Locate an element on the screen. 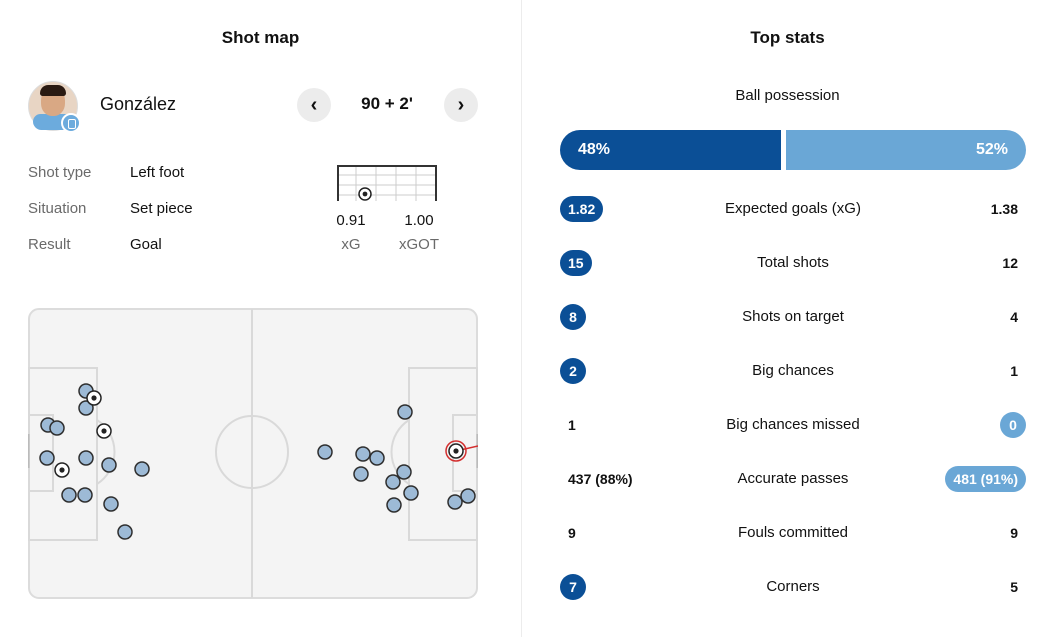 The width and height of the screenshot is (1053, 637). stat-home-value: 8 is located at coordinates (573, 317).